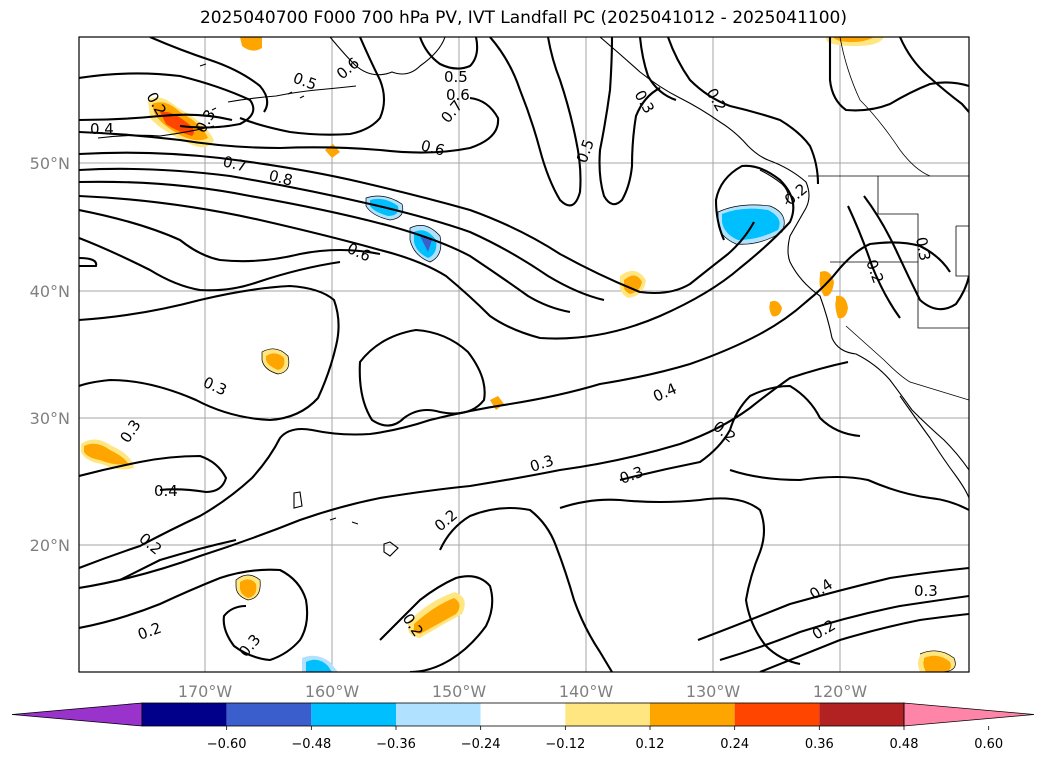  I want to click on colorbar-extend-high, so click(969, 714).